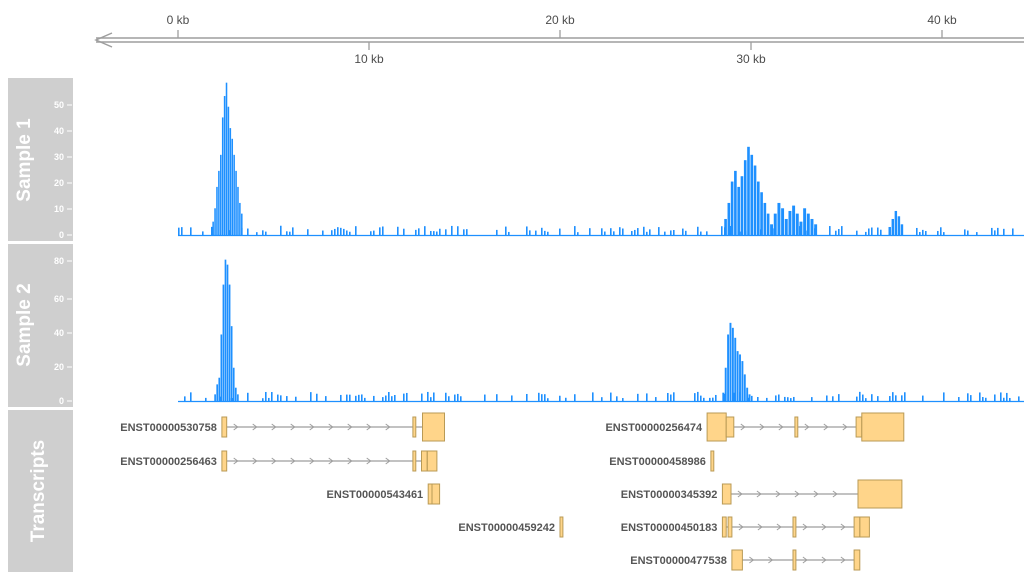  Describe the element at coordinates (63, 331) in the screenshot. I see `sample2-y-axis: 0 20 40 60 80` at that location.